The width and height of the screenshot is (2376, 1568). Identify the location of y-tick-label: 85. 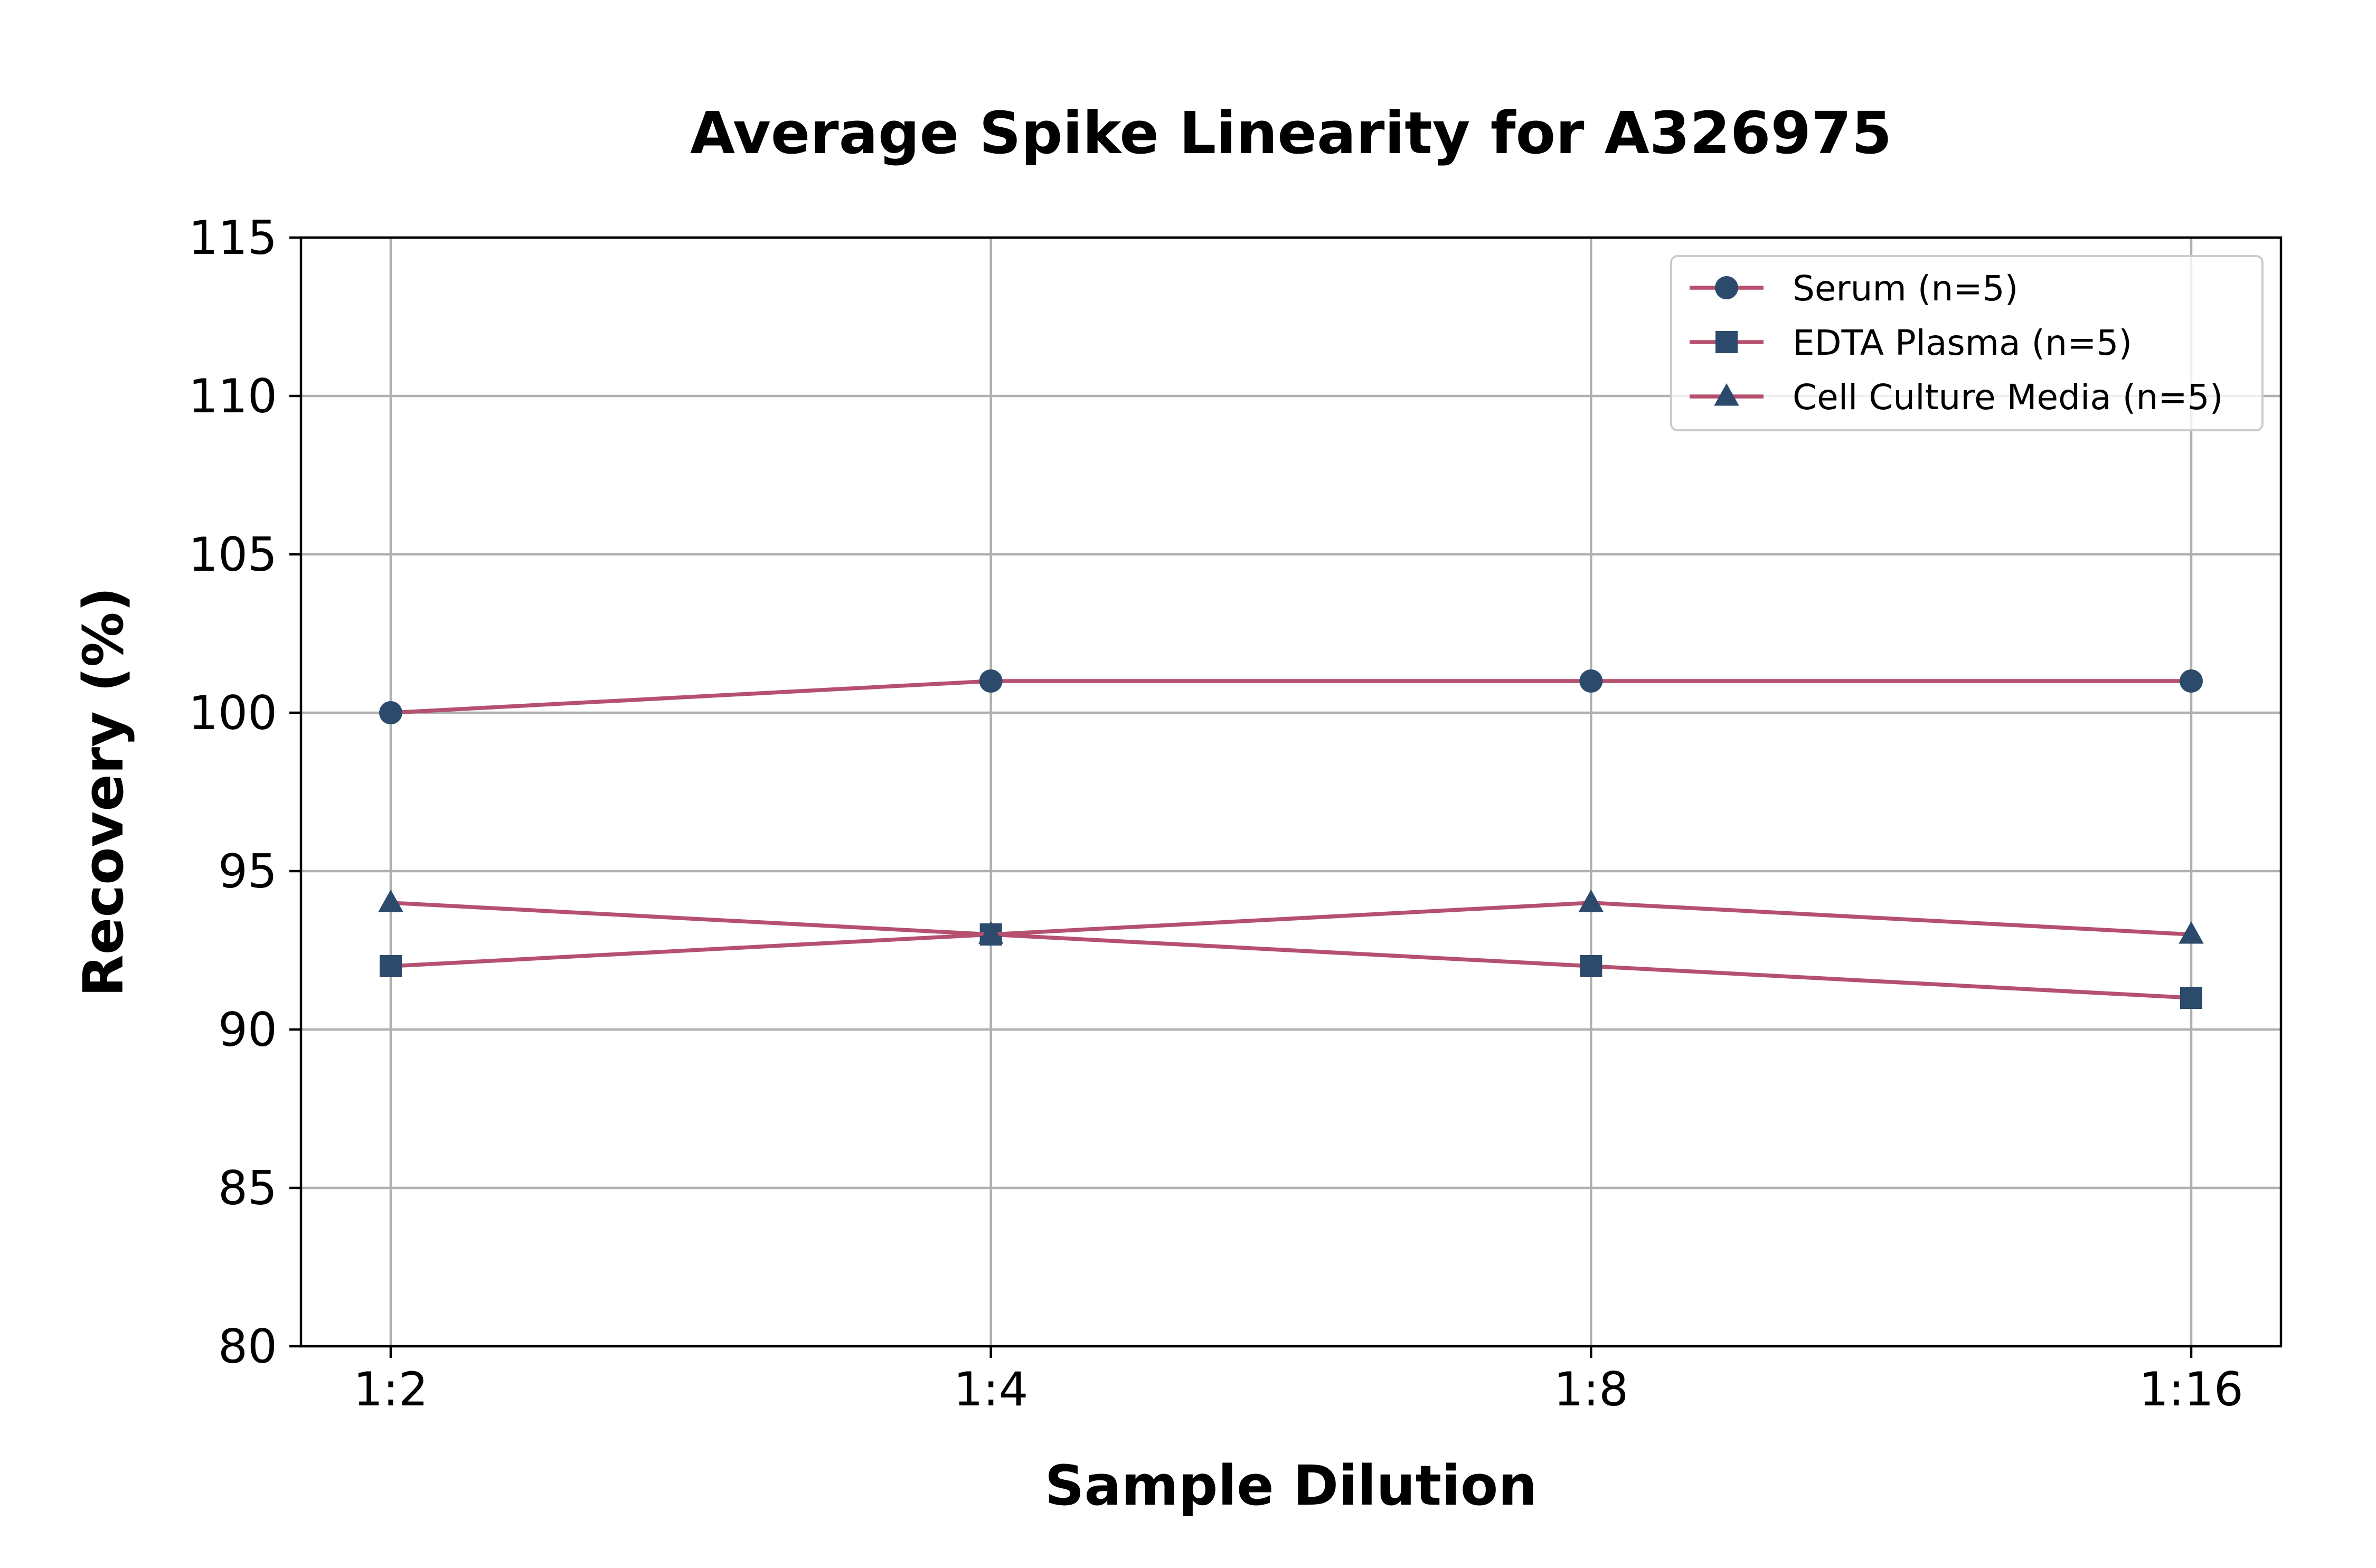
(247, 1188).